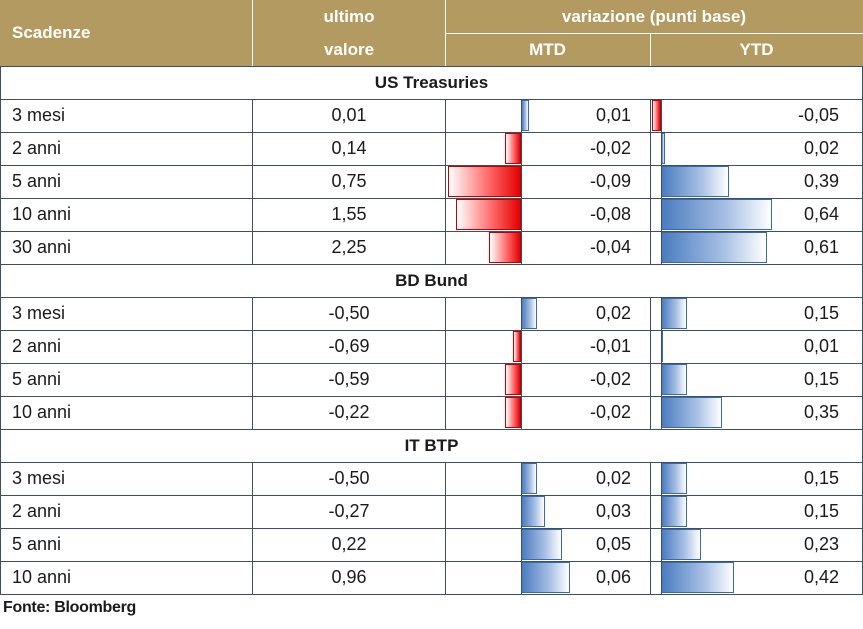  I want to click on ytd-value: 0,42, so click(821, 577).